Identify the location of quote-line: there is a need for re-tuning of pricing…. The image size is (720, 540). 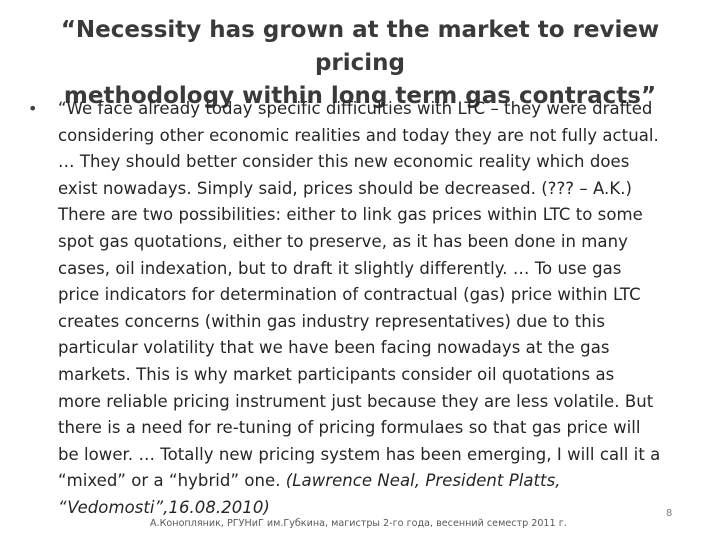
(349, 428).